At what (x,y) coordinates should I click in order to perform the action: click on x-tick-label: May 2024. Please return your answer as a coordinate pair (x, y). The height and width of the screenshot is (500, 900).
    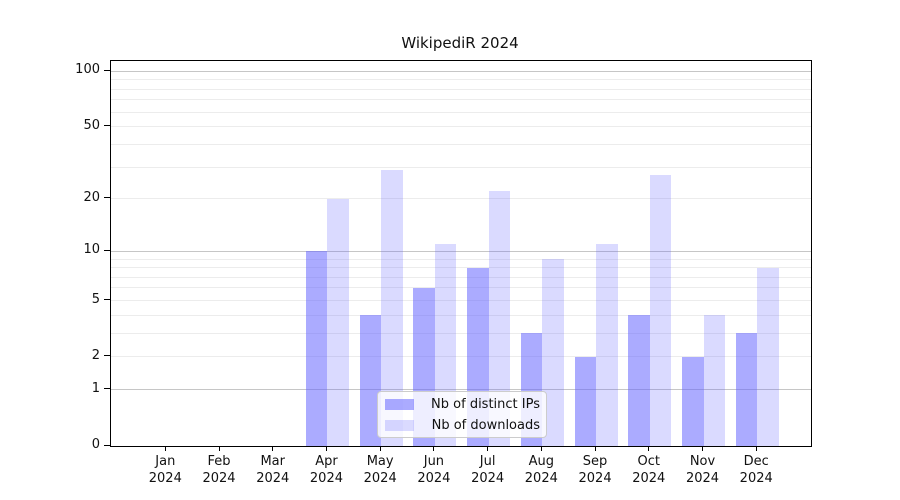
    Looking at the image, I should click on (380, 470).